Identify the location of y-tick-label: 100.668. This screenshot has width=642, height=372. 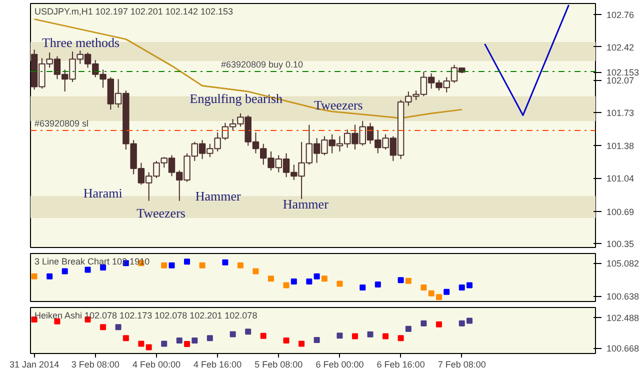
(623, 349).